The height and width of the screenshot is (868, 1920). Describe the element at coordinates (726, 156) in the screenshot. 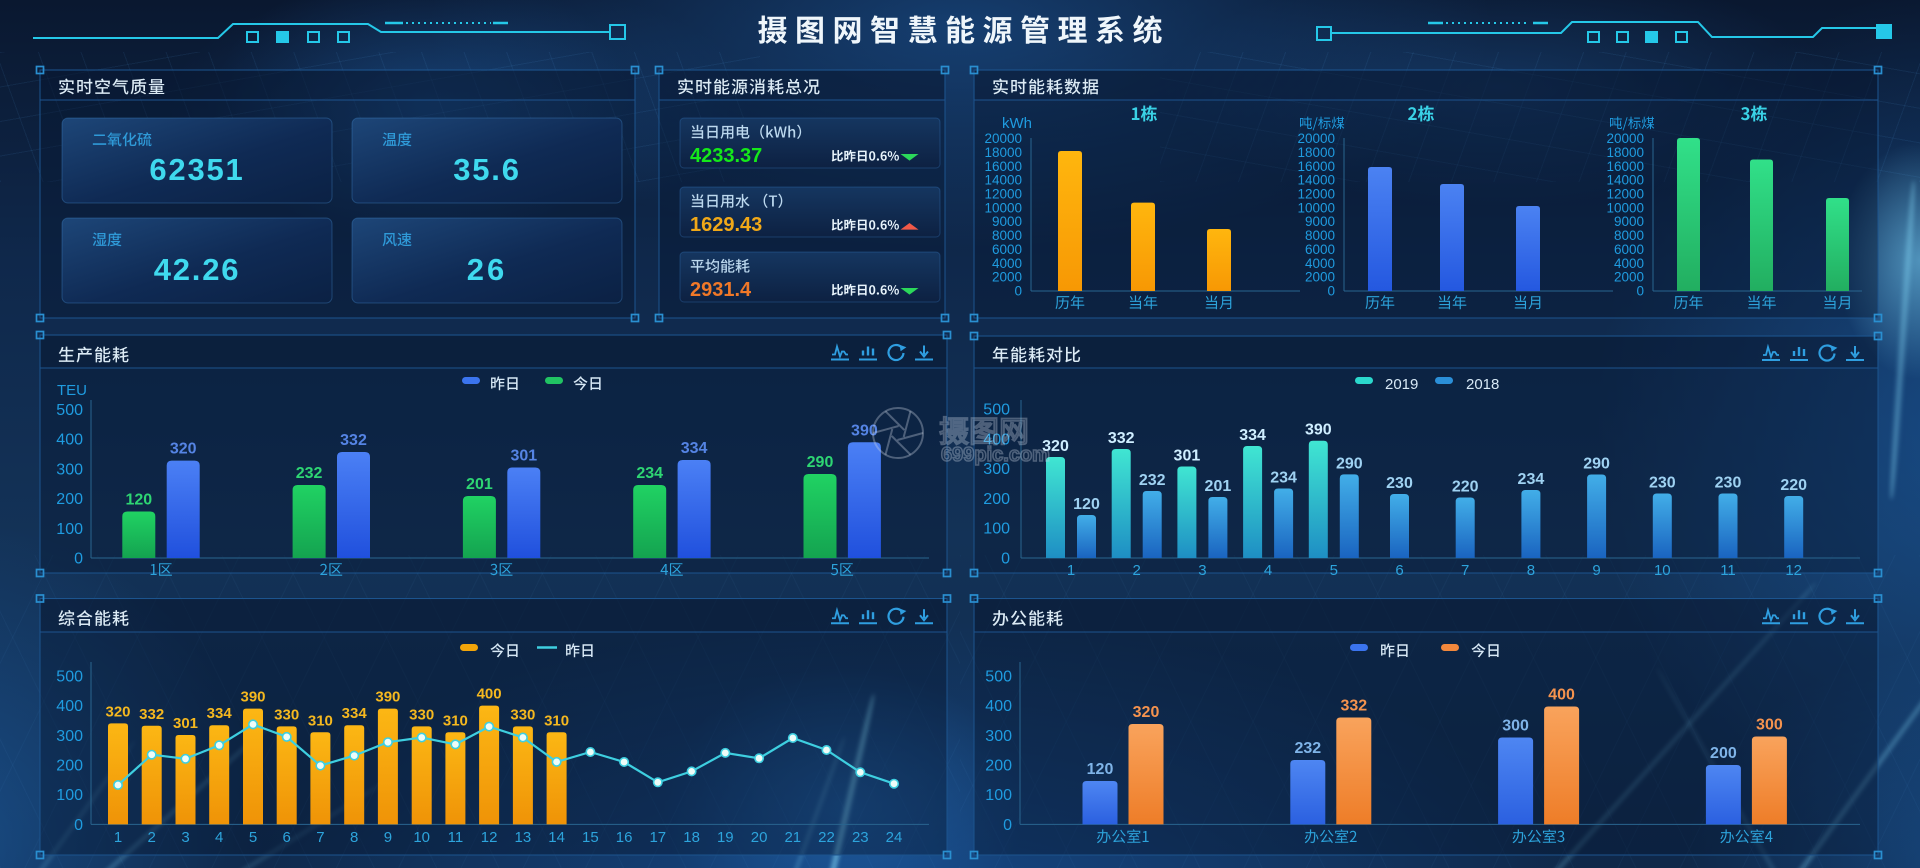

I see `svg-text: 4233.37` at that location.